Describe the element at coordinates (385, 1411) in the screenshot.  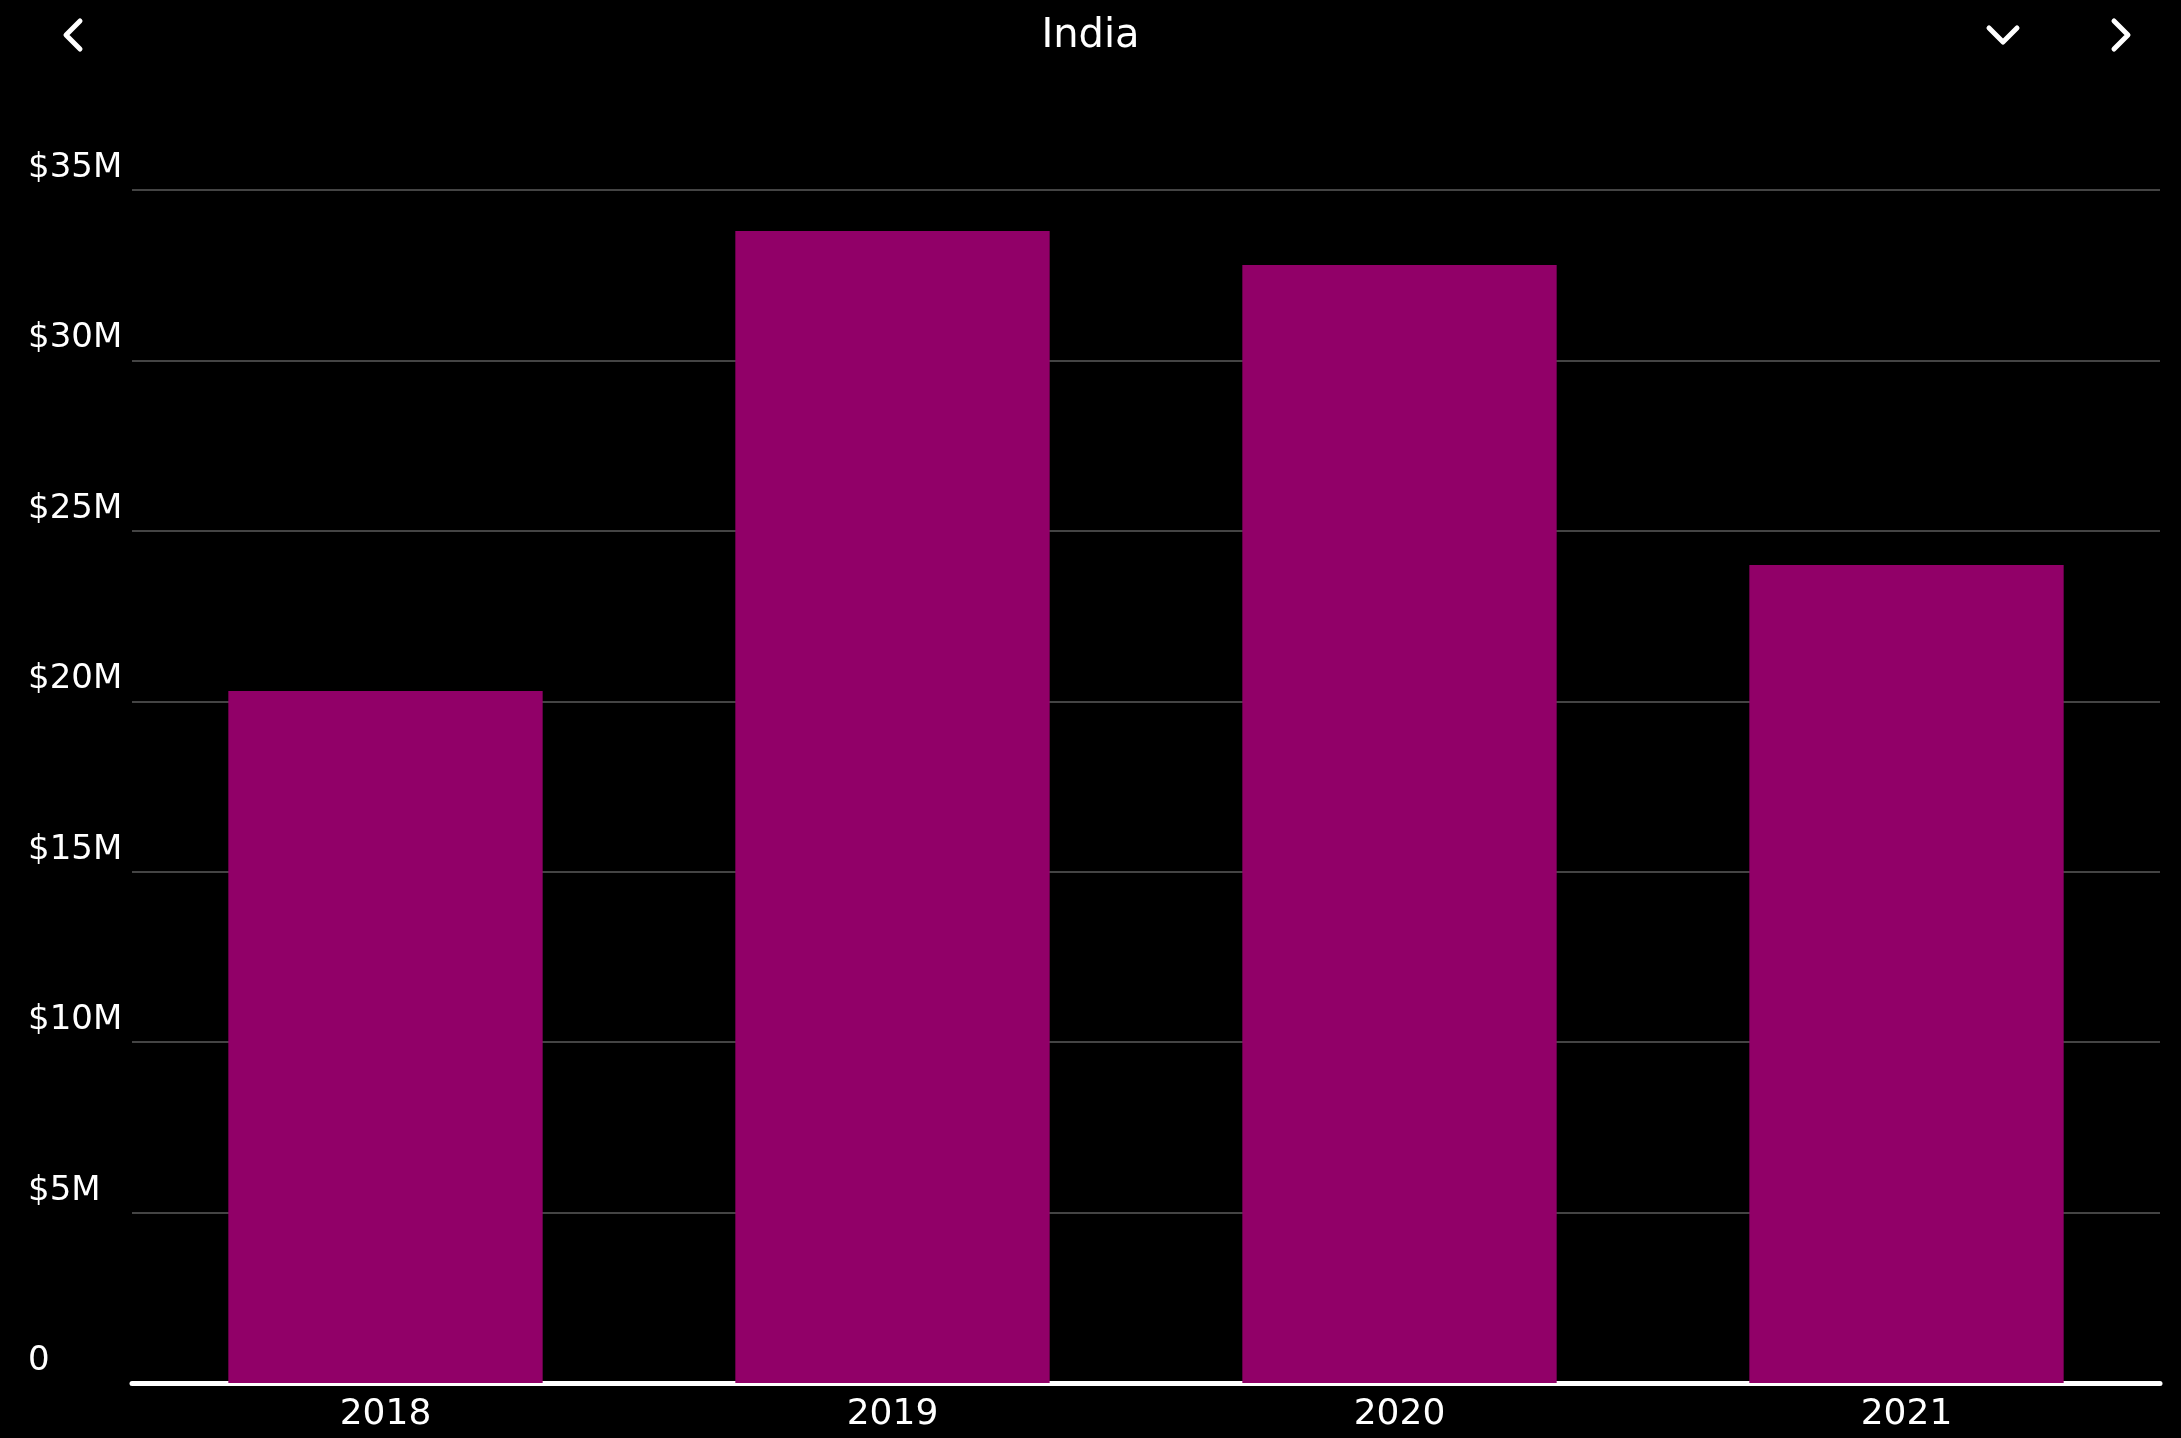
I see `x-tick-label: 2018` at that location.